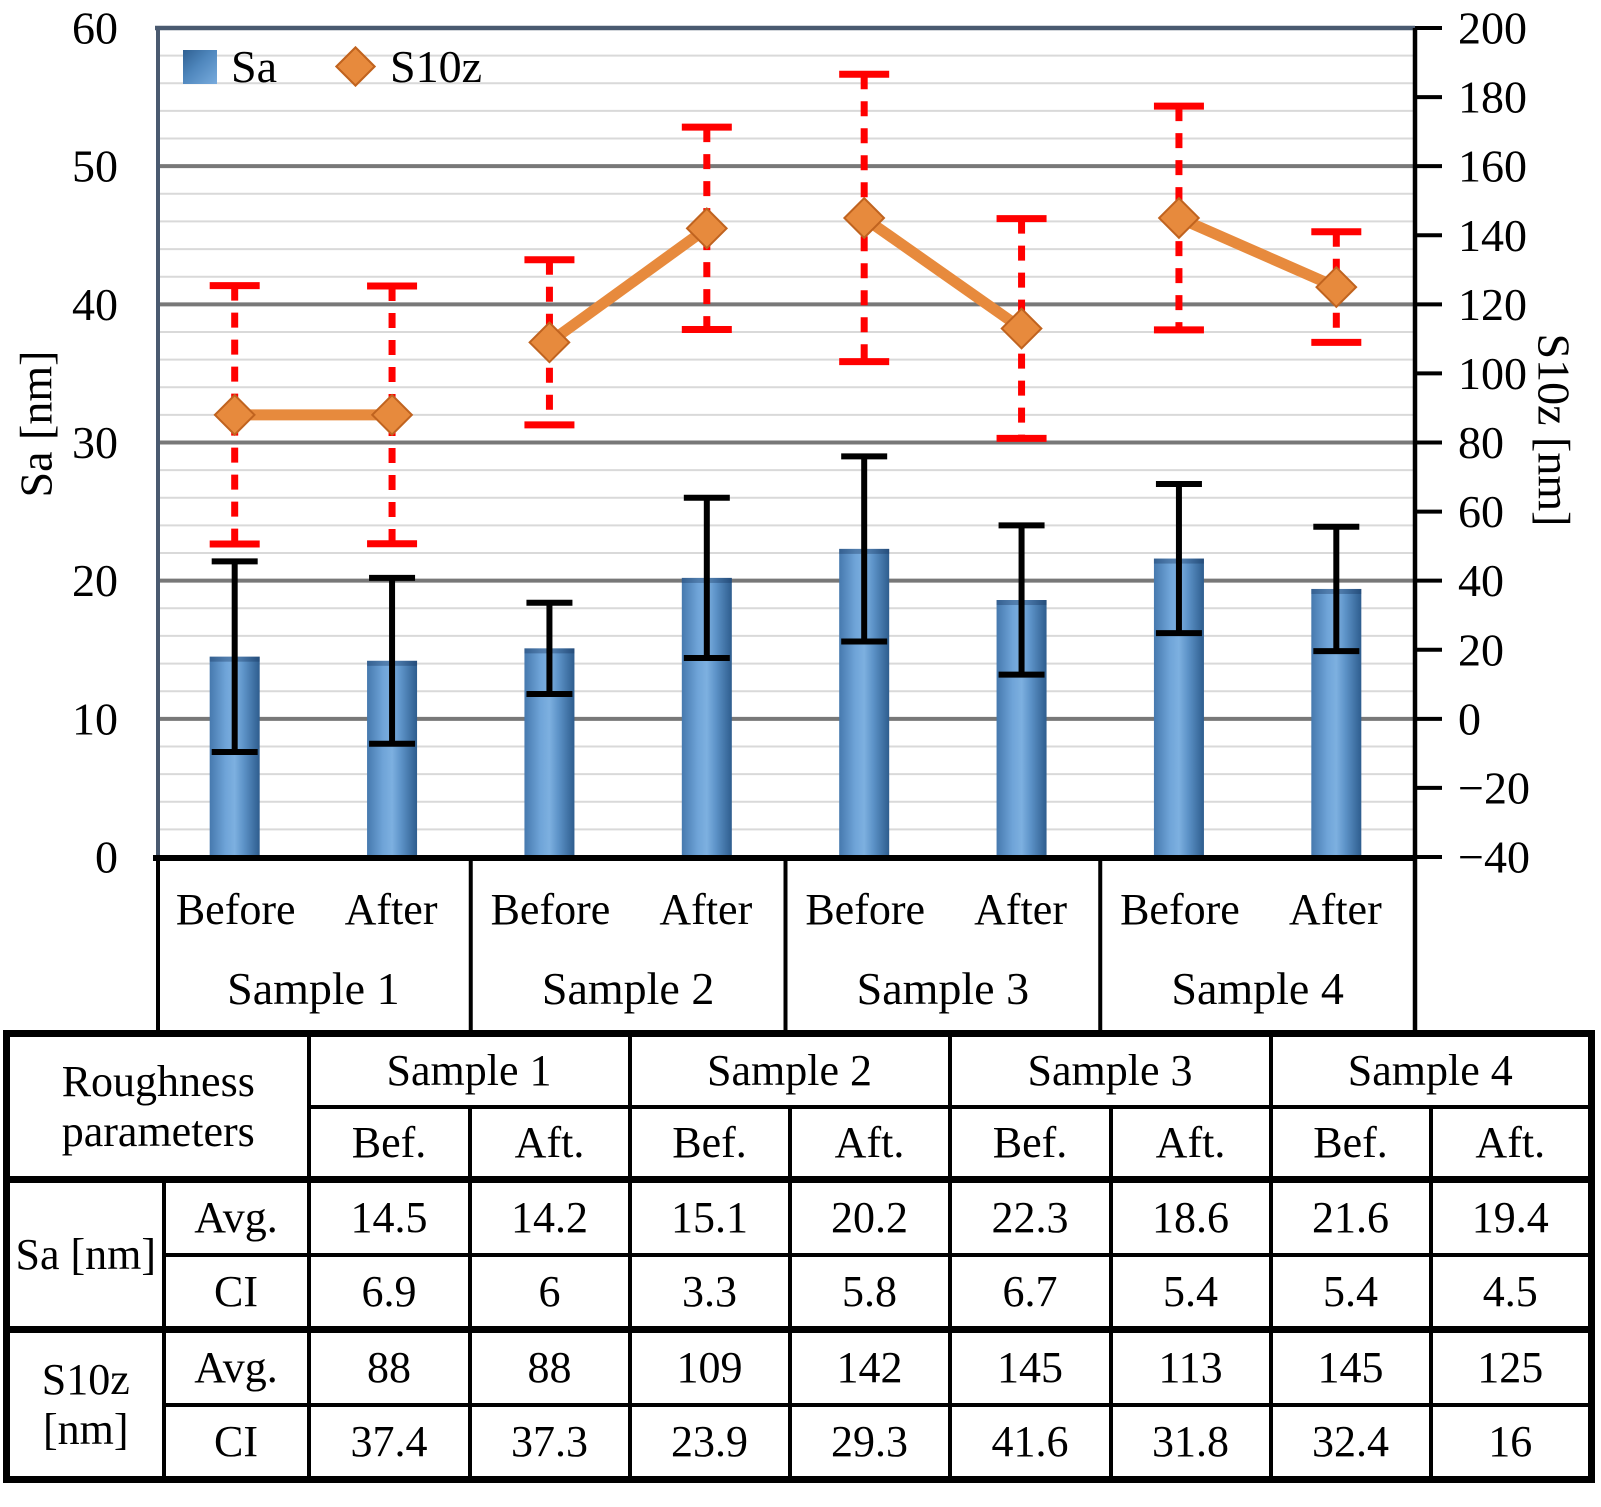  I want to click on table-value-cell: 20.2, so click(869, 1217).